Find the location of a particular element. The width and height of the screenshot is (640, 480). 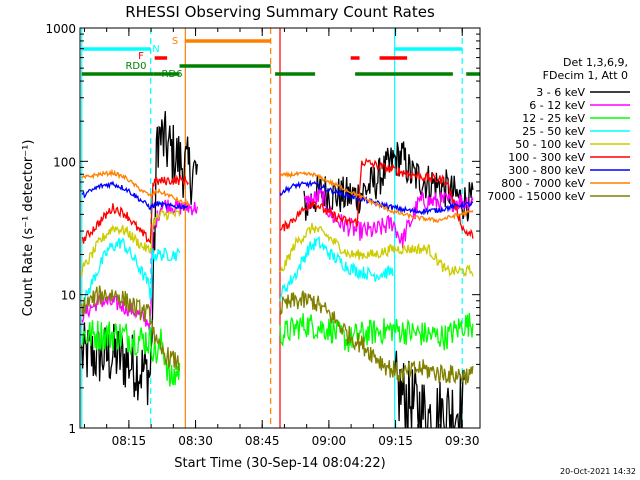

flag-bar-rd0: RD0 is located at coordinates (198, 66).